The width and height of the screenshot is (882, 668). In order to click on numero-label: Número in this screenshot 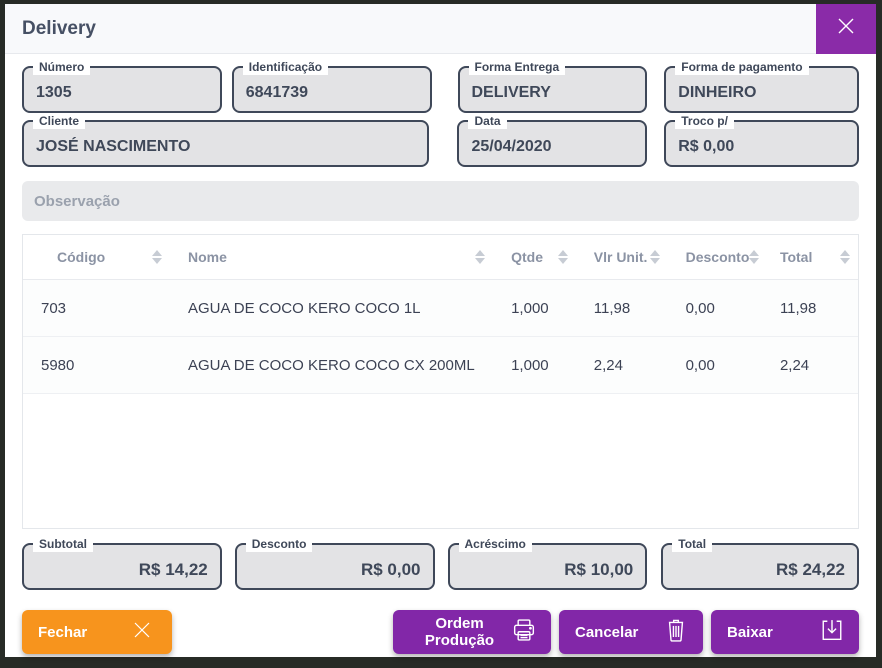, I will do `click(62, 67)`.